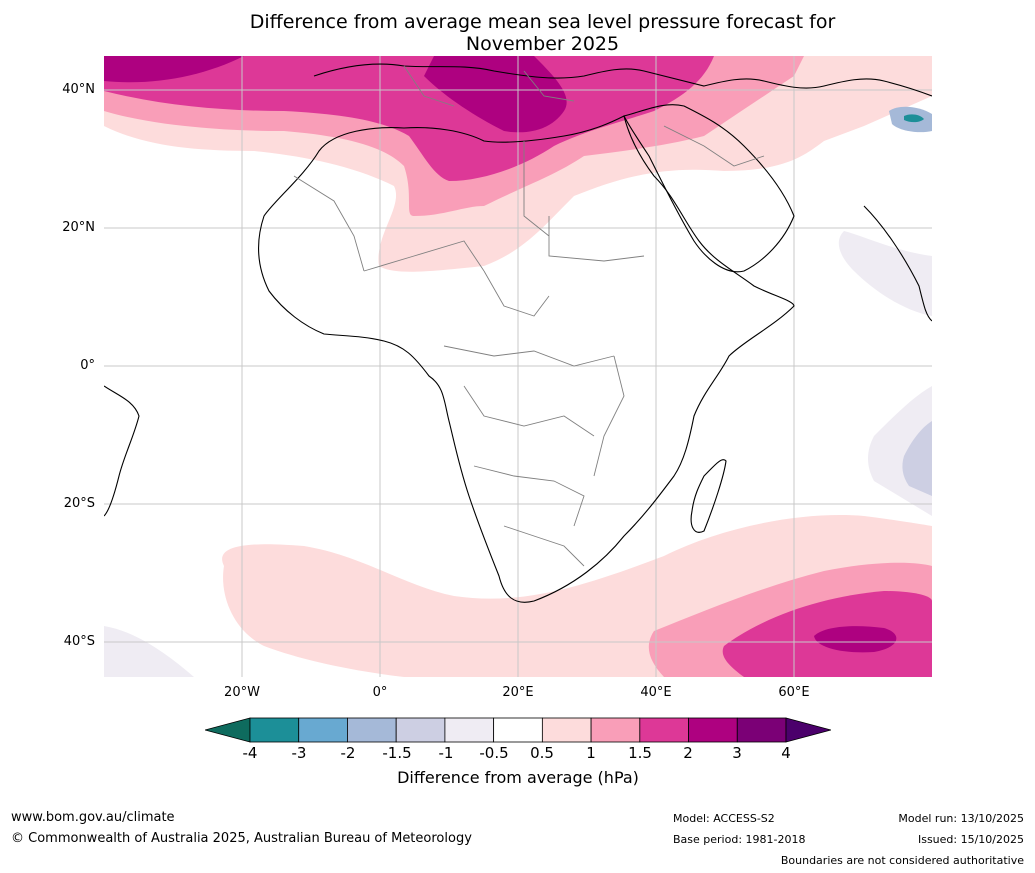 The height and width of the screenshot is (873, 1035). I want to click on anomaly-contours-south, so click(518, 596).